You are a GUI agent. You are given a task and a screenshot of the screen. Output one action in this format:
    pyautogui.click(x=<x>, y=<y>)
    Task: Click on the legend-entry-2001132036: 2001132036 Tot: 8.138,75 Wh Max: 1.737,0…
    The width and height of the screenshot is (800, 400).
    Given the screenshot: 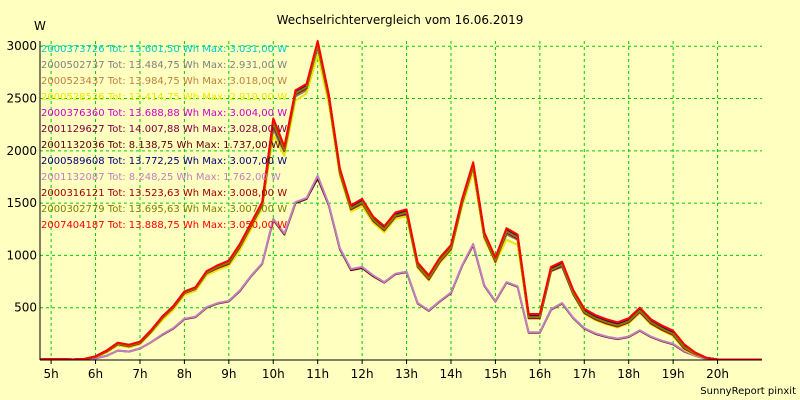 What is the action you would take?
    pyautogui.click(x=161, y=145)
    